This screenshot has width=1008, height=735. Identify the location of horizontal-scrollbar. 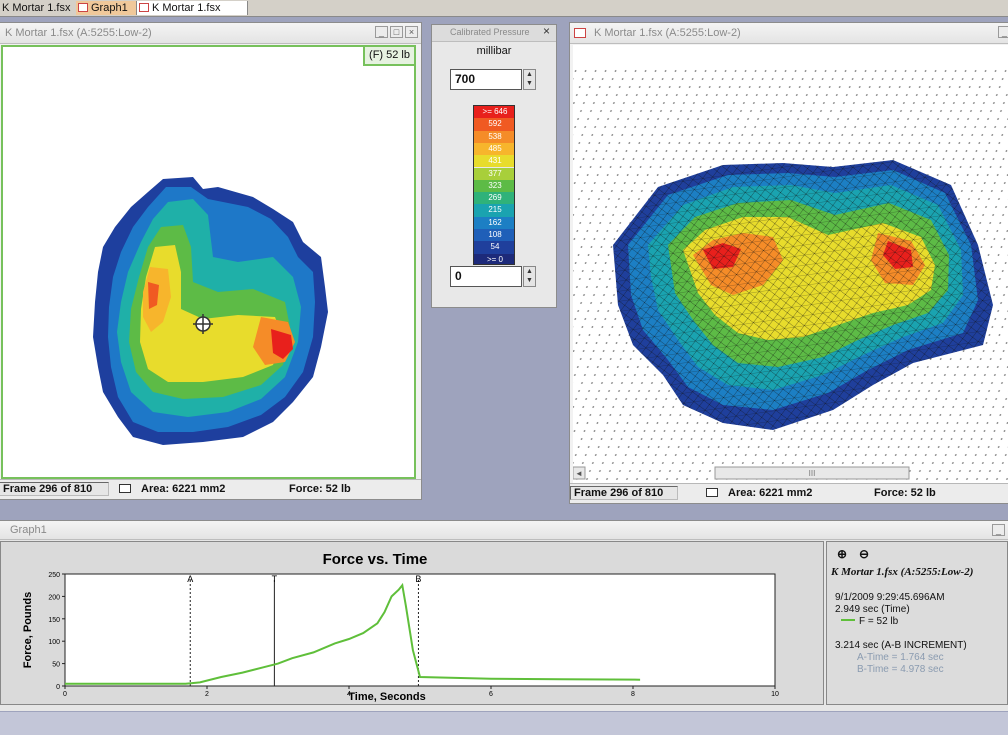
(812, 473).